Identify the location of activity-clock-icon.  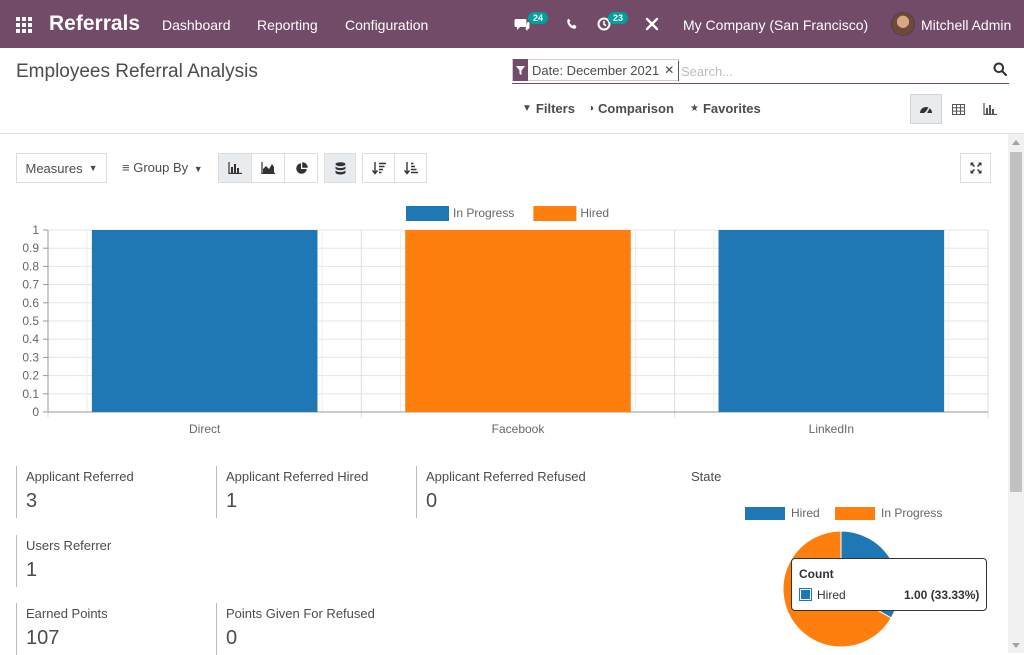
(604, 24).